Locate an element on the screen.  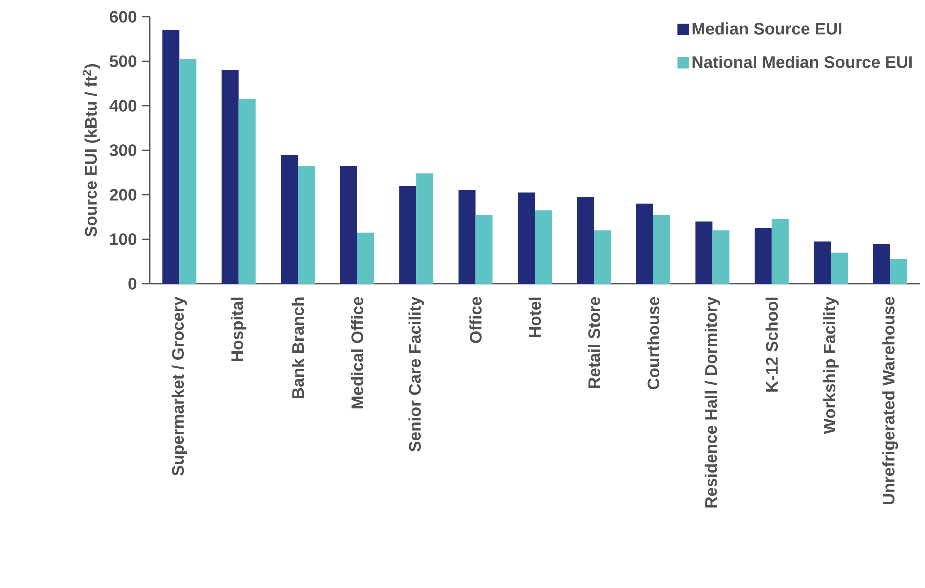
x-tick-label: Retail Store is located at coordinates (594, 342).